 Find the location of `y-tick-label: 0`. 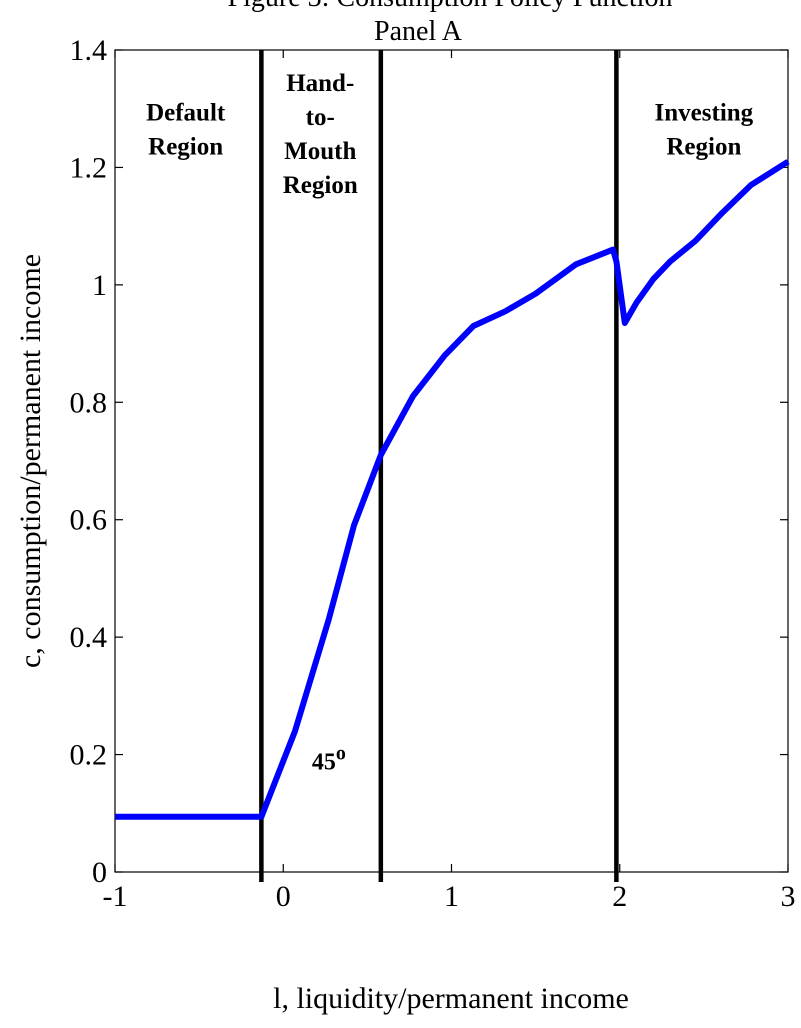

y-tick-label: 0 is located at coordinates (99, 872).